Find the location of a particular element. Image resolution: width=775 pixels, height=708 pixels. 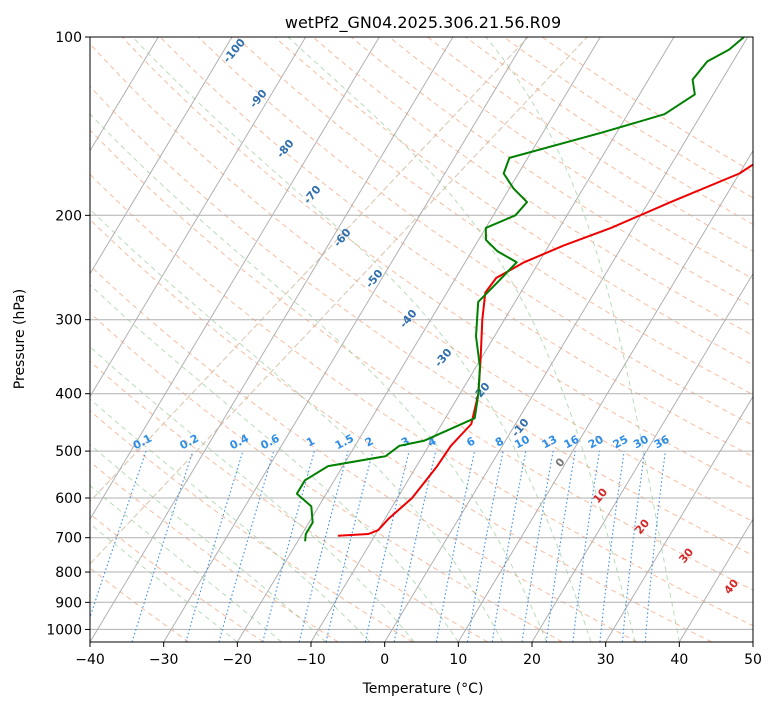

y-axis-title: Pressure (hPa) is located at coordinates (20, 339).